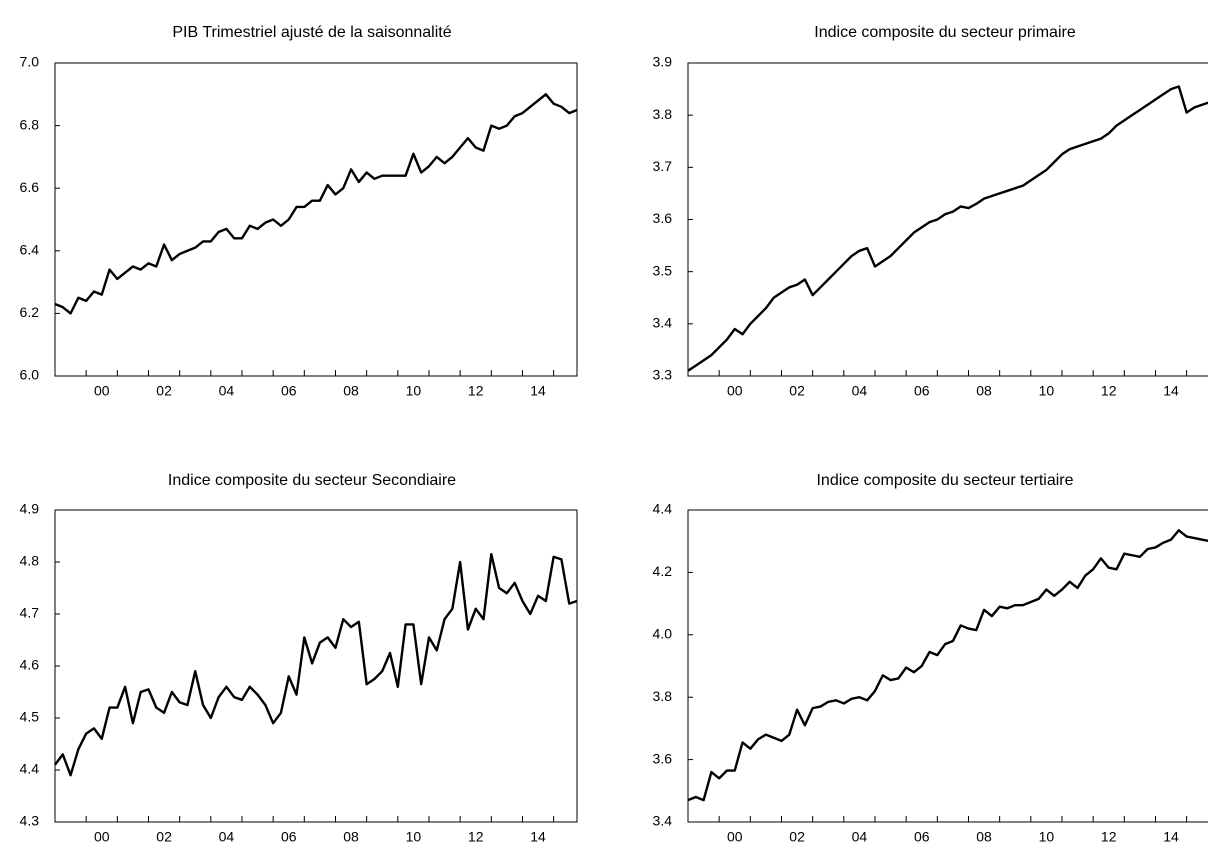 The width and height of the screenshot is (1208, 850). I want to click on y-tick-label: 4.8, so click(30, 561).